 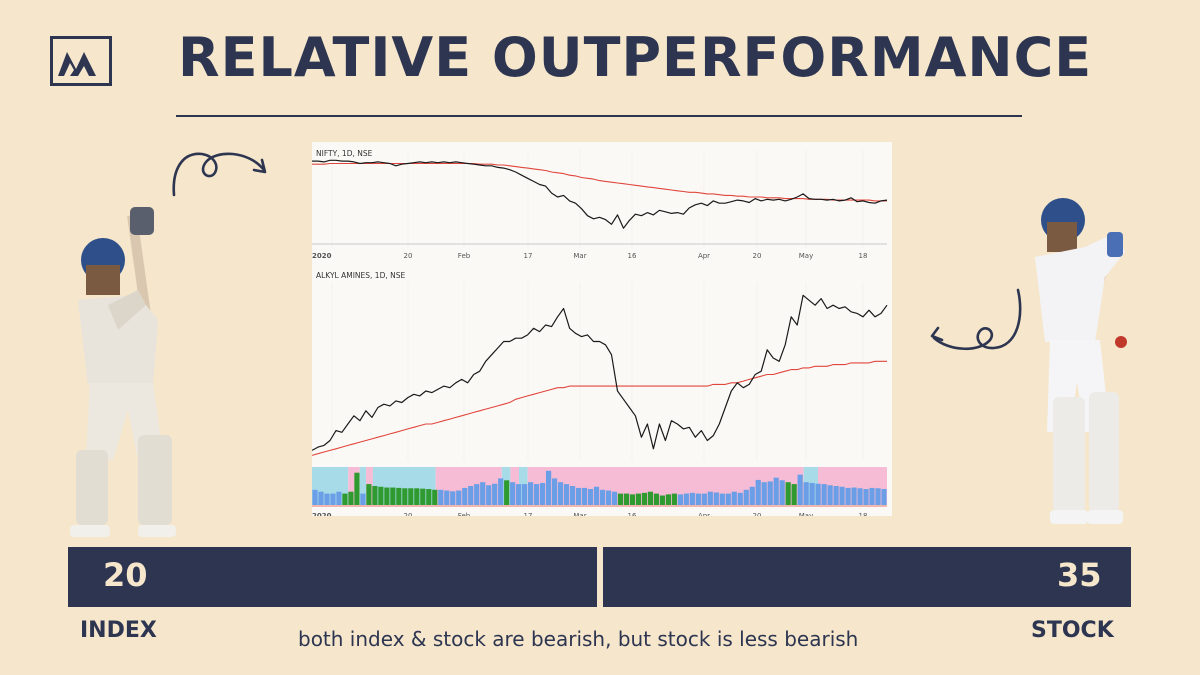 What do you see at coordinates (344, 153) in the screenshot?
I see `chart-title-nifty: NIFTY, 1D, NSE` at bounding box center [344, 153].